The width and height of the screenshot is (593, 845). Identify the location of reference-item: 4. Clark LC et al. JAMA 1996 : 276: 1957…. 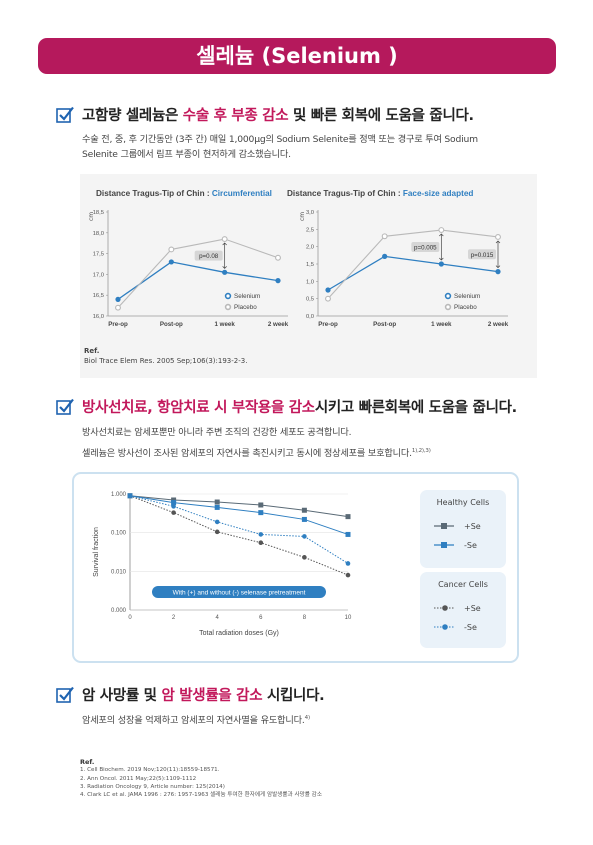
(201, 795).